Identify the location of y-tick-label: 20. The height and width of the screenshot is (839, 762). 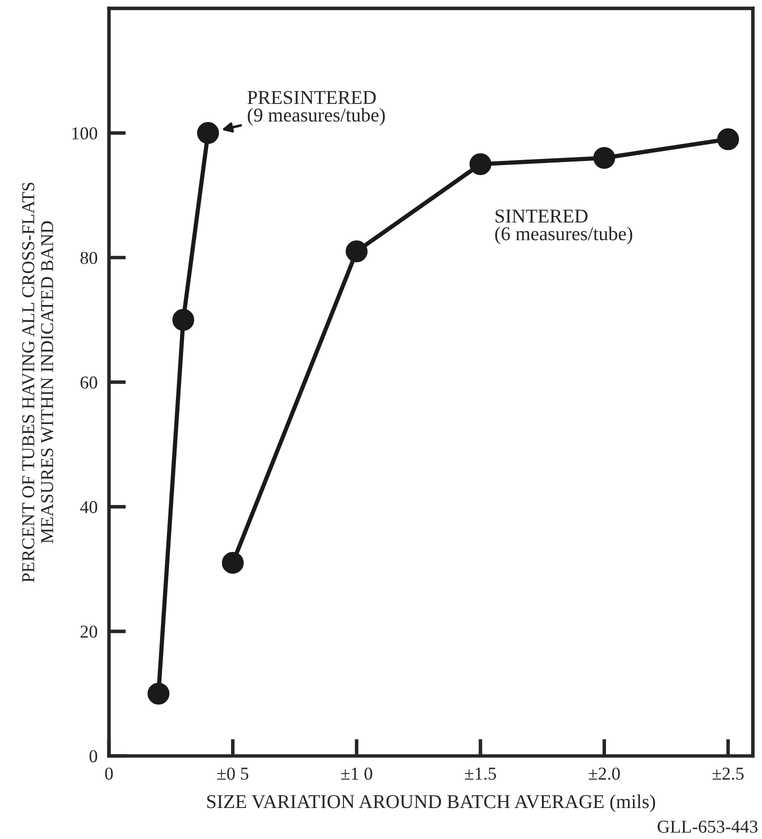
(89, 632).